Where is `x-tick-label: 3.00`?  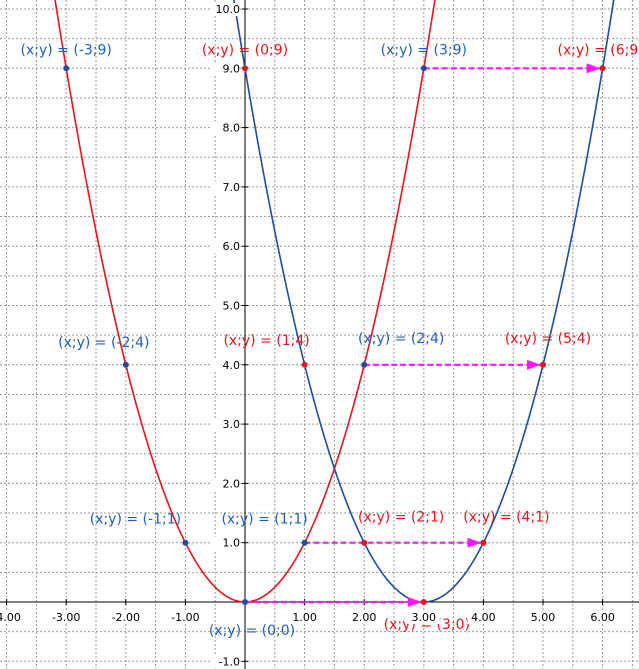
x-tick-label: 3.00 is located at coordinates (424, 617).